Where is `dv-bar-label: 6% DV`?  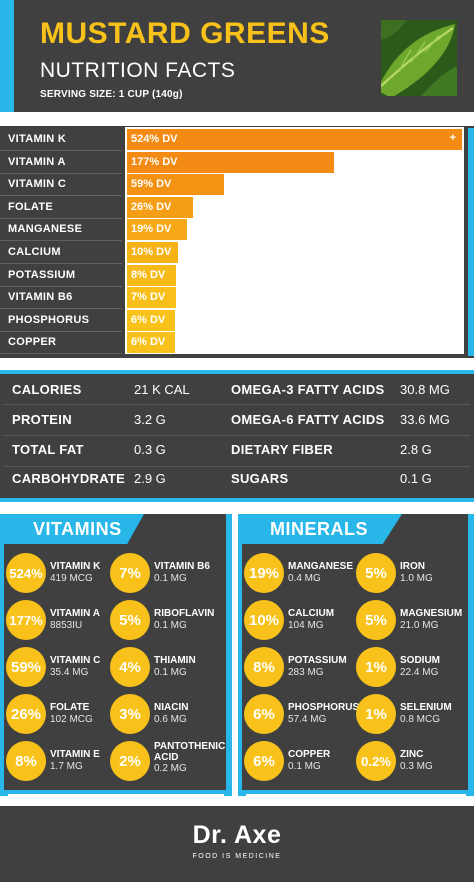
dv-bar-label: 6% DV is located at coordinates (148, 319).